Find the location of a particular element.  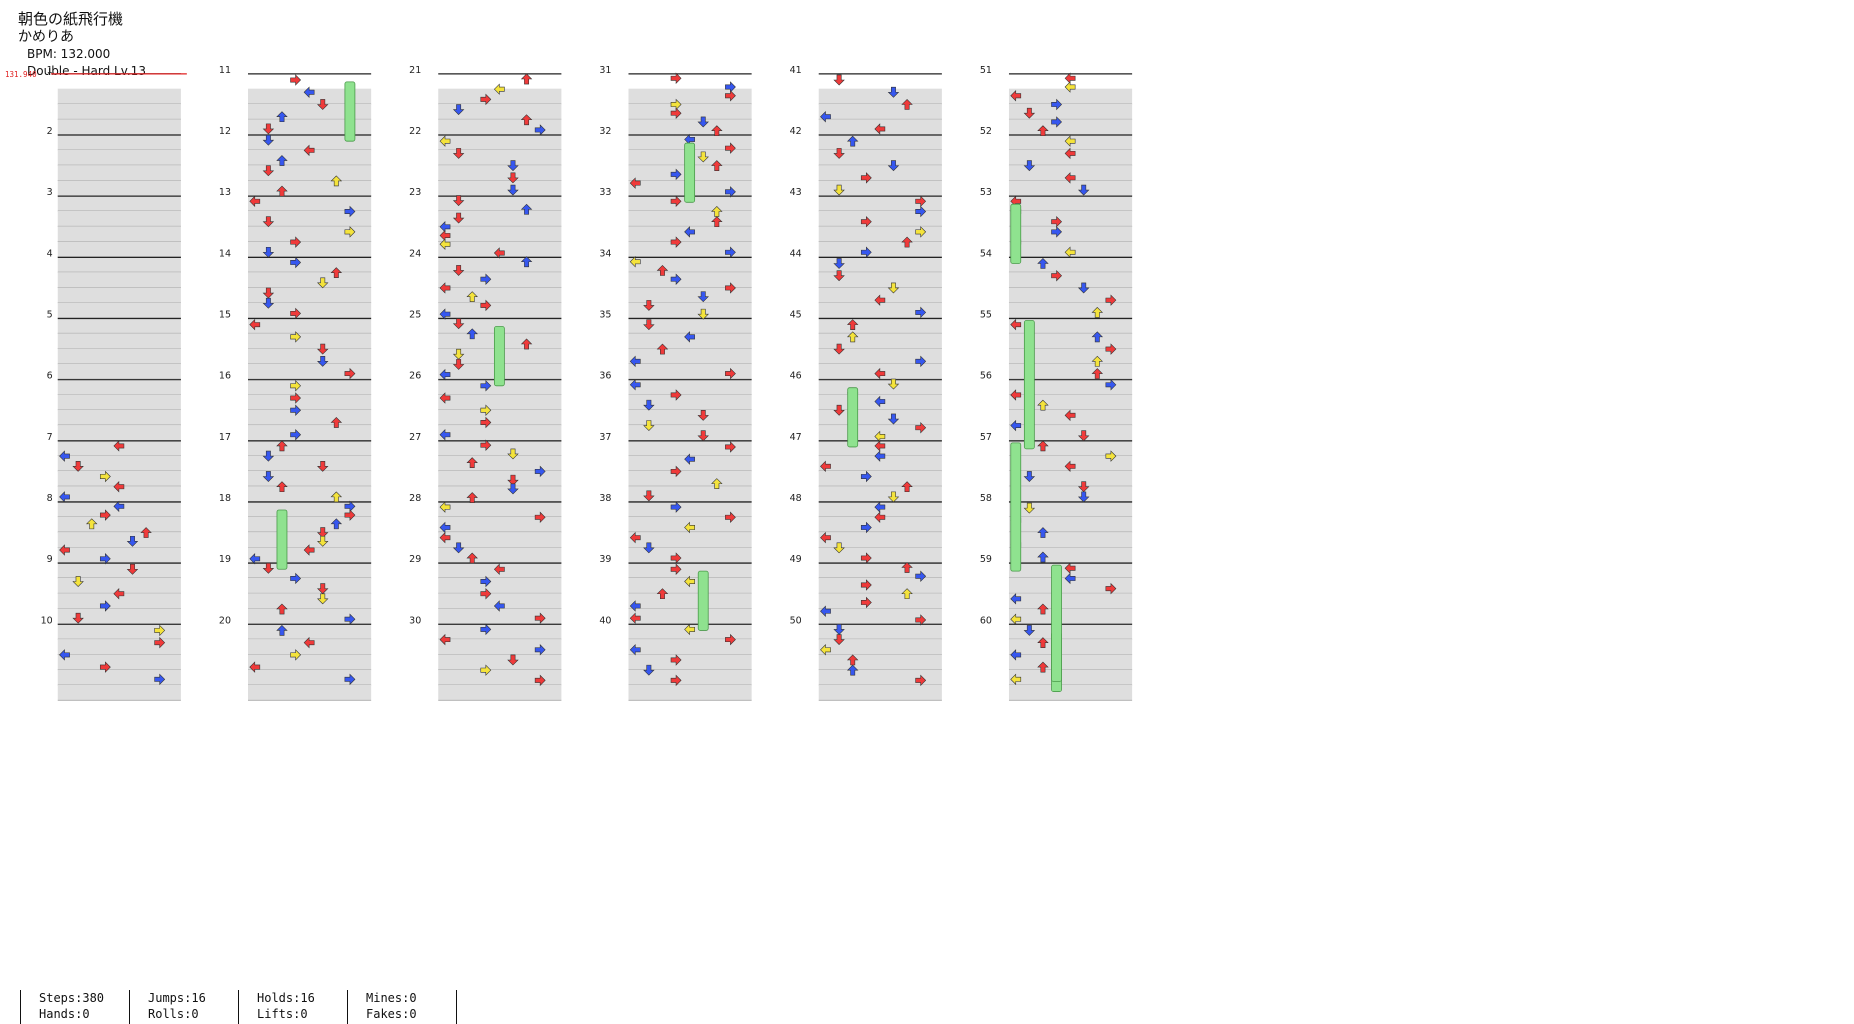

measure-number: 45 is located at coordinates (796, 315).